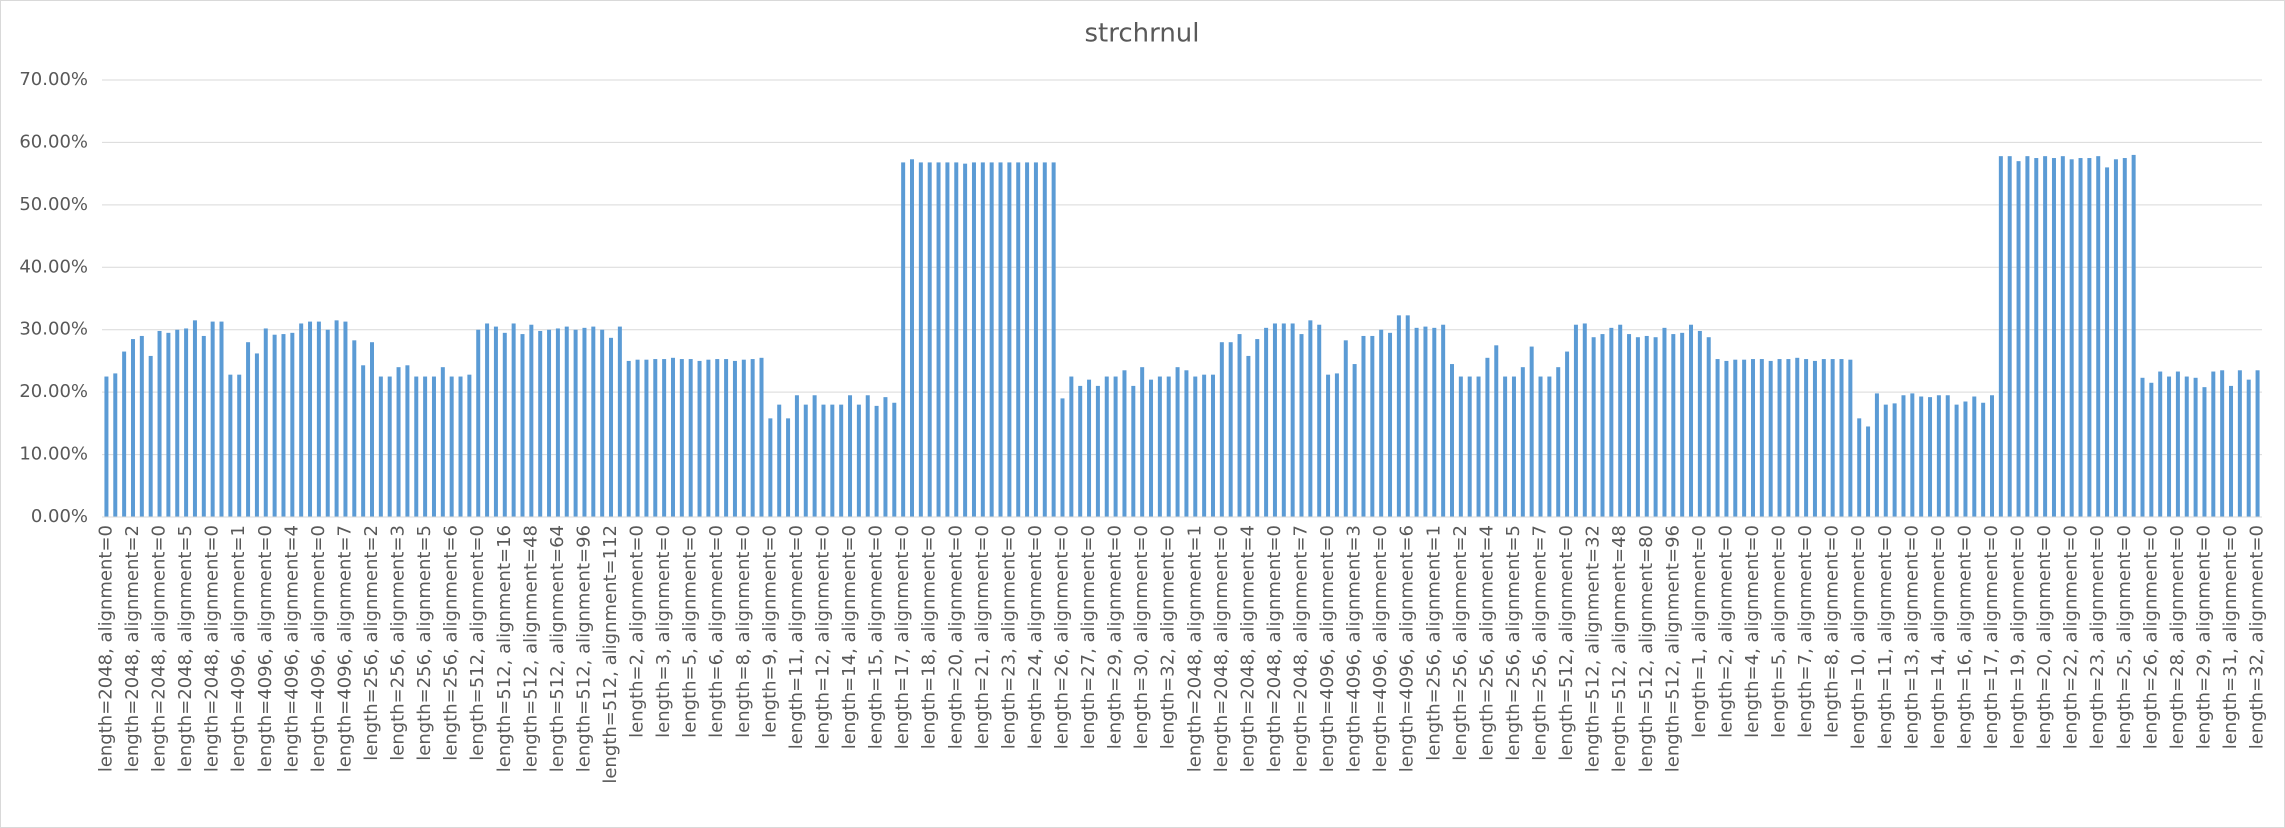 Image resolution: width=2285 pixels, height=828 pixels. What do you see at coordinates (1407, 648) in the screenshot?
I see `x-tick-label: length=4096, alignment=6` at bounding box center [1407, 648].